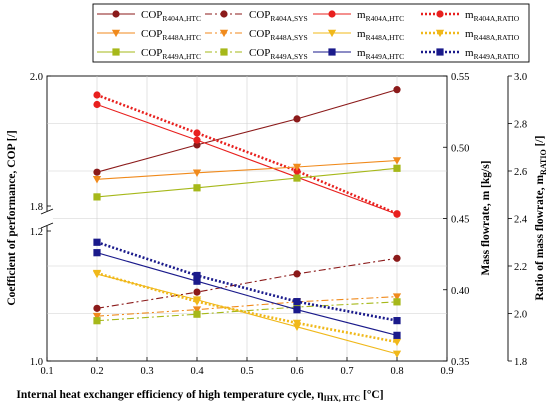 The width and height of the screenshot is (550, 406). What do you see at coordinates (385, 37) in the screenshot?
I see `legend-label-sub: R448A,HTC` at bounding box center [385, 37].